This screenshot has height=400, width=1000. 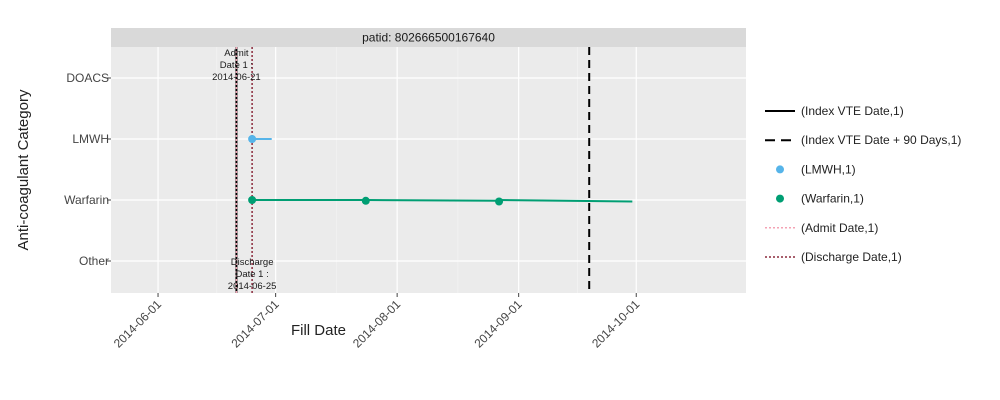 What do you see at coordinates (23, 169) in the screenshot?
I see `y-axis-title: Anti-coagulant Category` at bounding box center [23, 169].